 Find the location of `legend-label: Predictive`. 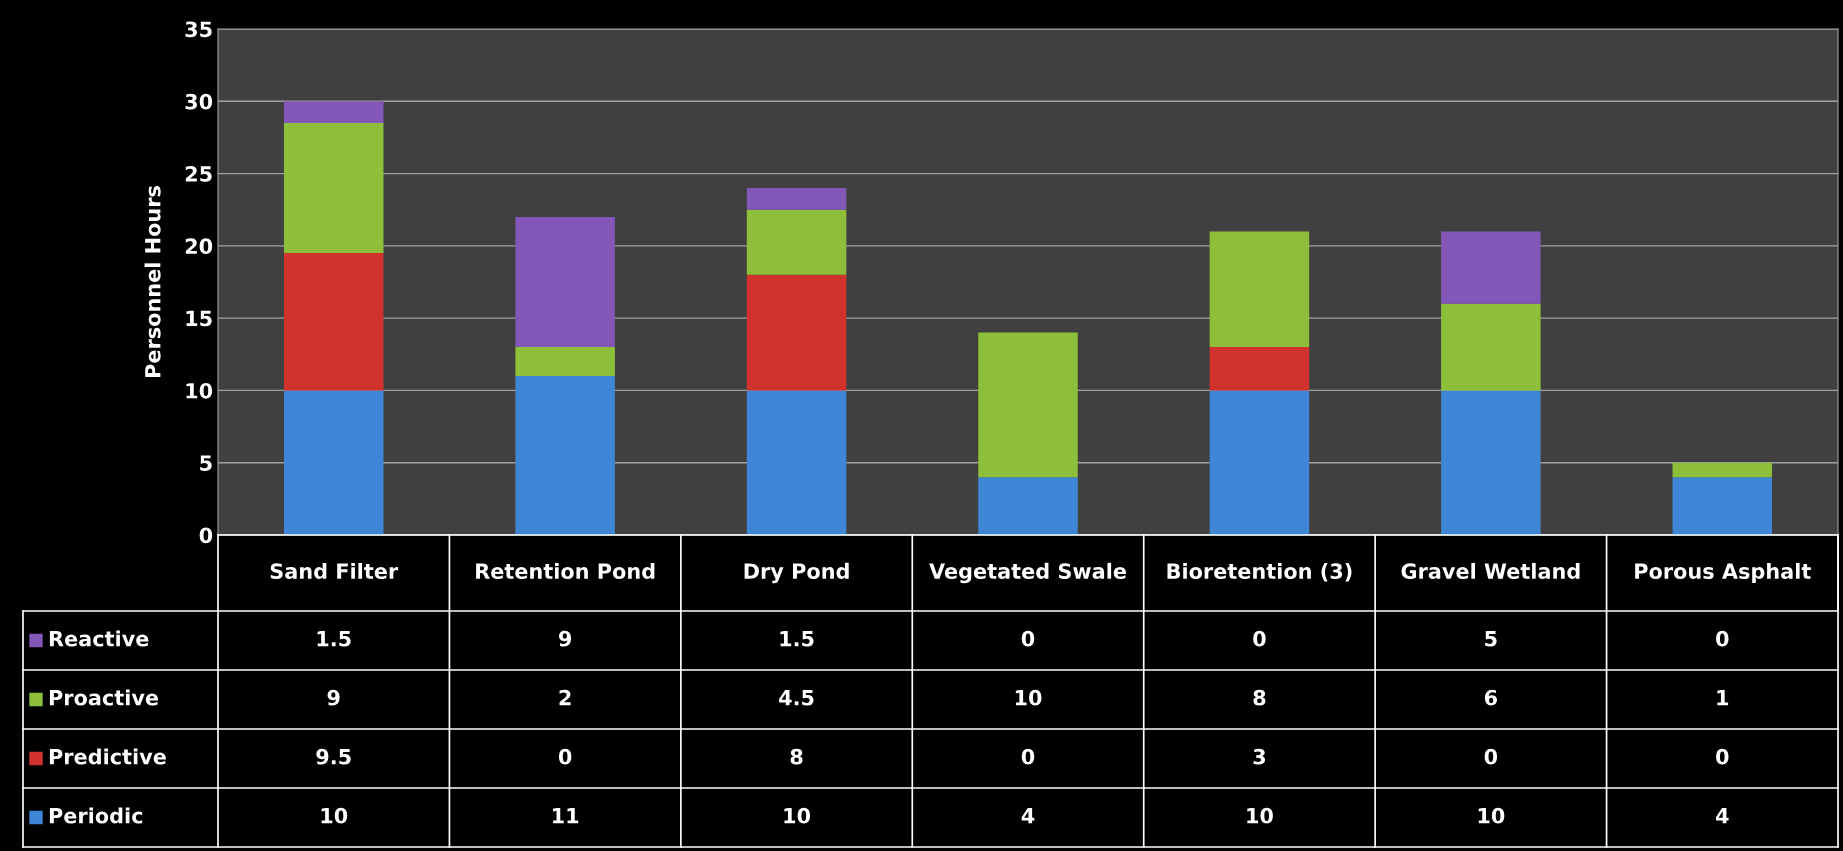

legend-label: Predictive is located at coordinates (107, 756).